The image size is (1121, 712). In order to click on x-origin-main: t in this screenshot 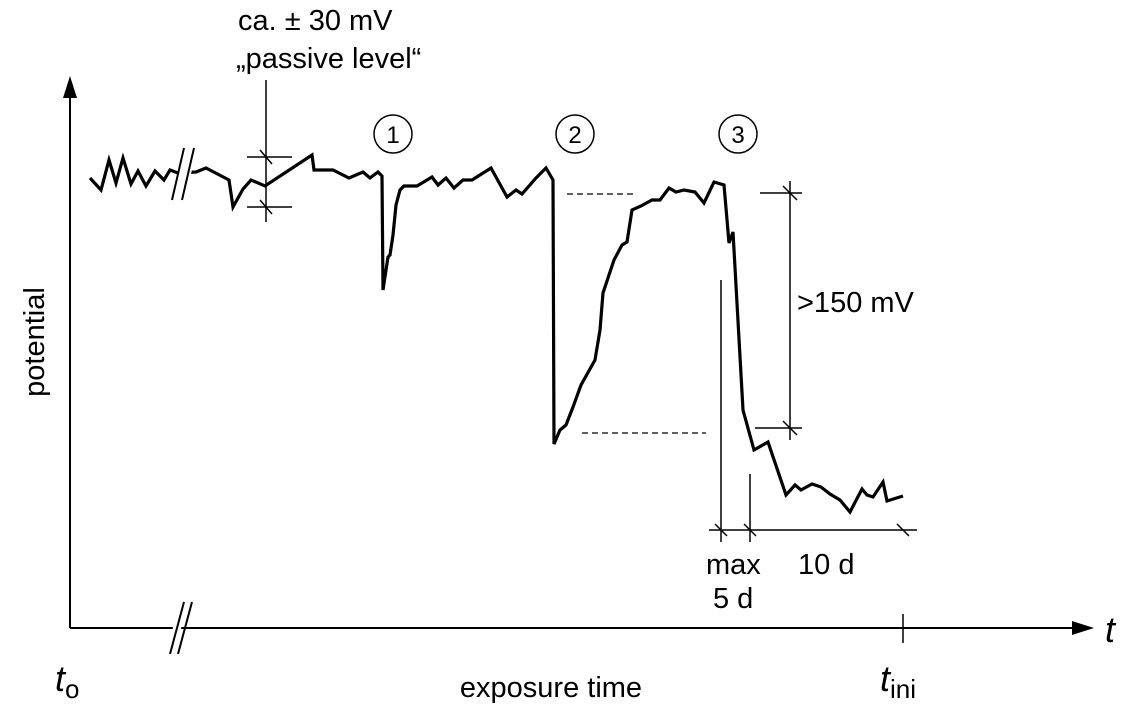, I will do `click(61, 678)`.